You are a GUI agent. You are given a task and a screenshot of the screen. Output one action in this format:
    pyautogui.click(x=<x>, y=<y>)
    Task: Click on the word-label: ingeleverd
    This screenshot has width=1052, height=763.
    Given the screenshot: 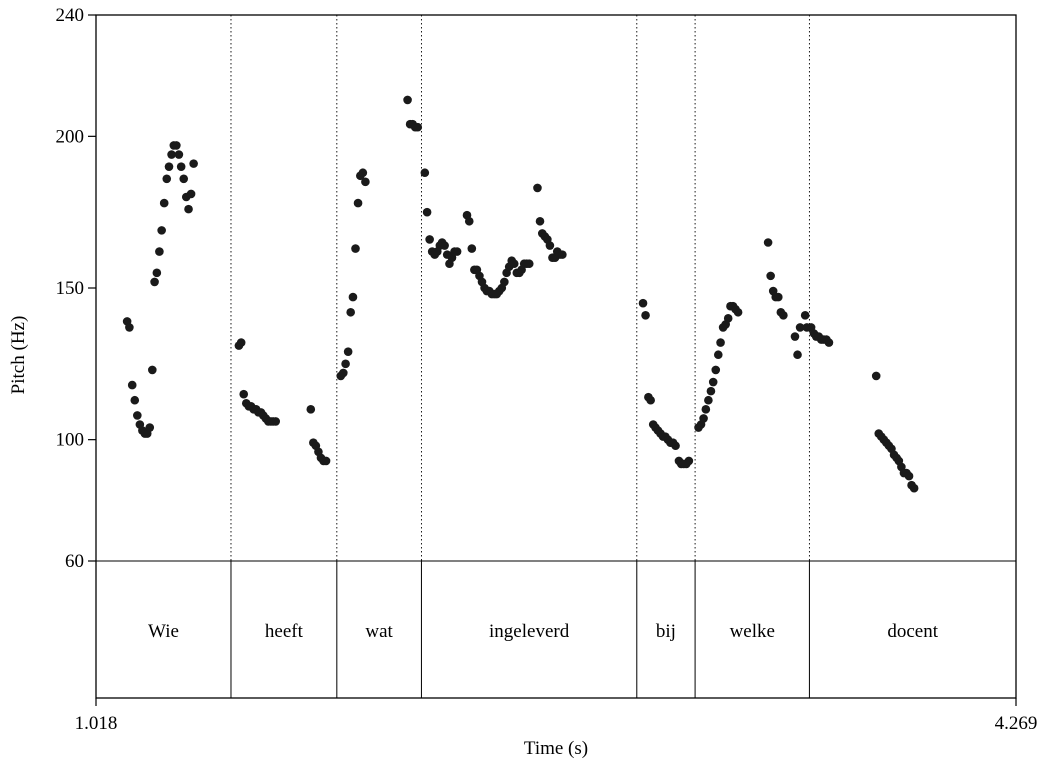 What is the action you would take?
    pyautogui.click(x=529, y=631)
    